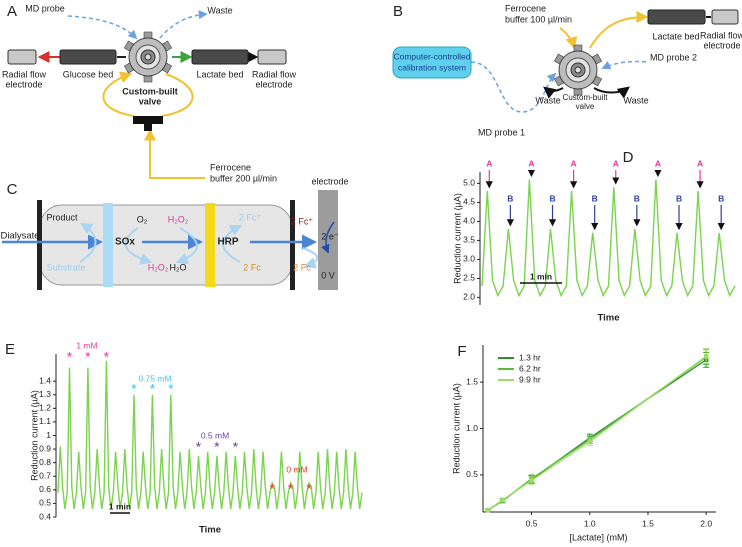 This screenshot has width=742, height=547. Describe the element at coordinates (177, 95) in the screenshot. I see `buffer-loop` at that location.